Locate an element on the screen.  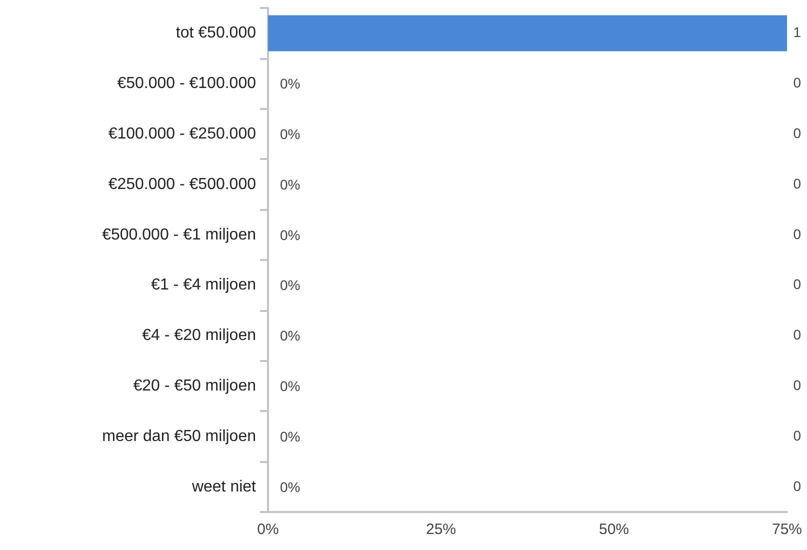
y-tick-label: tot €50.000 is located at coordinates (216, 33).